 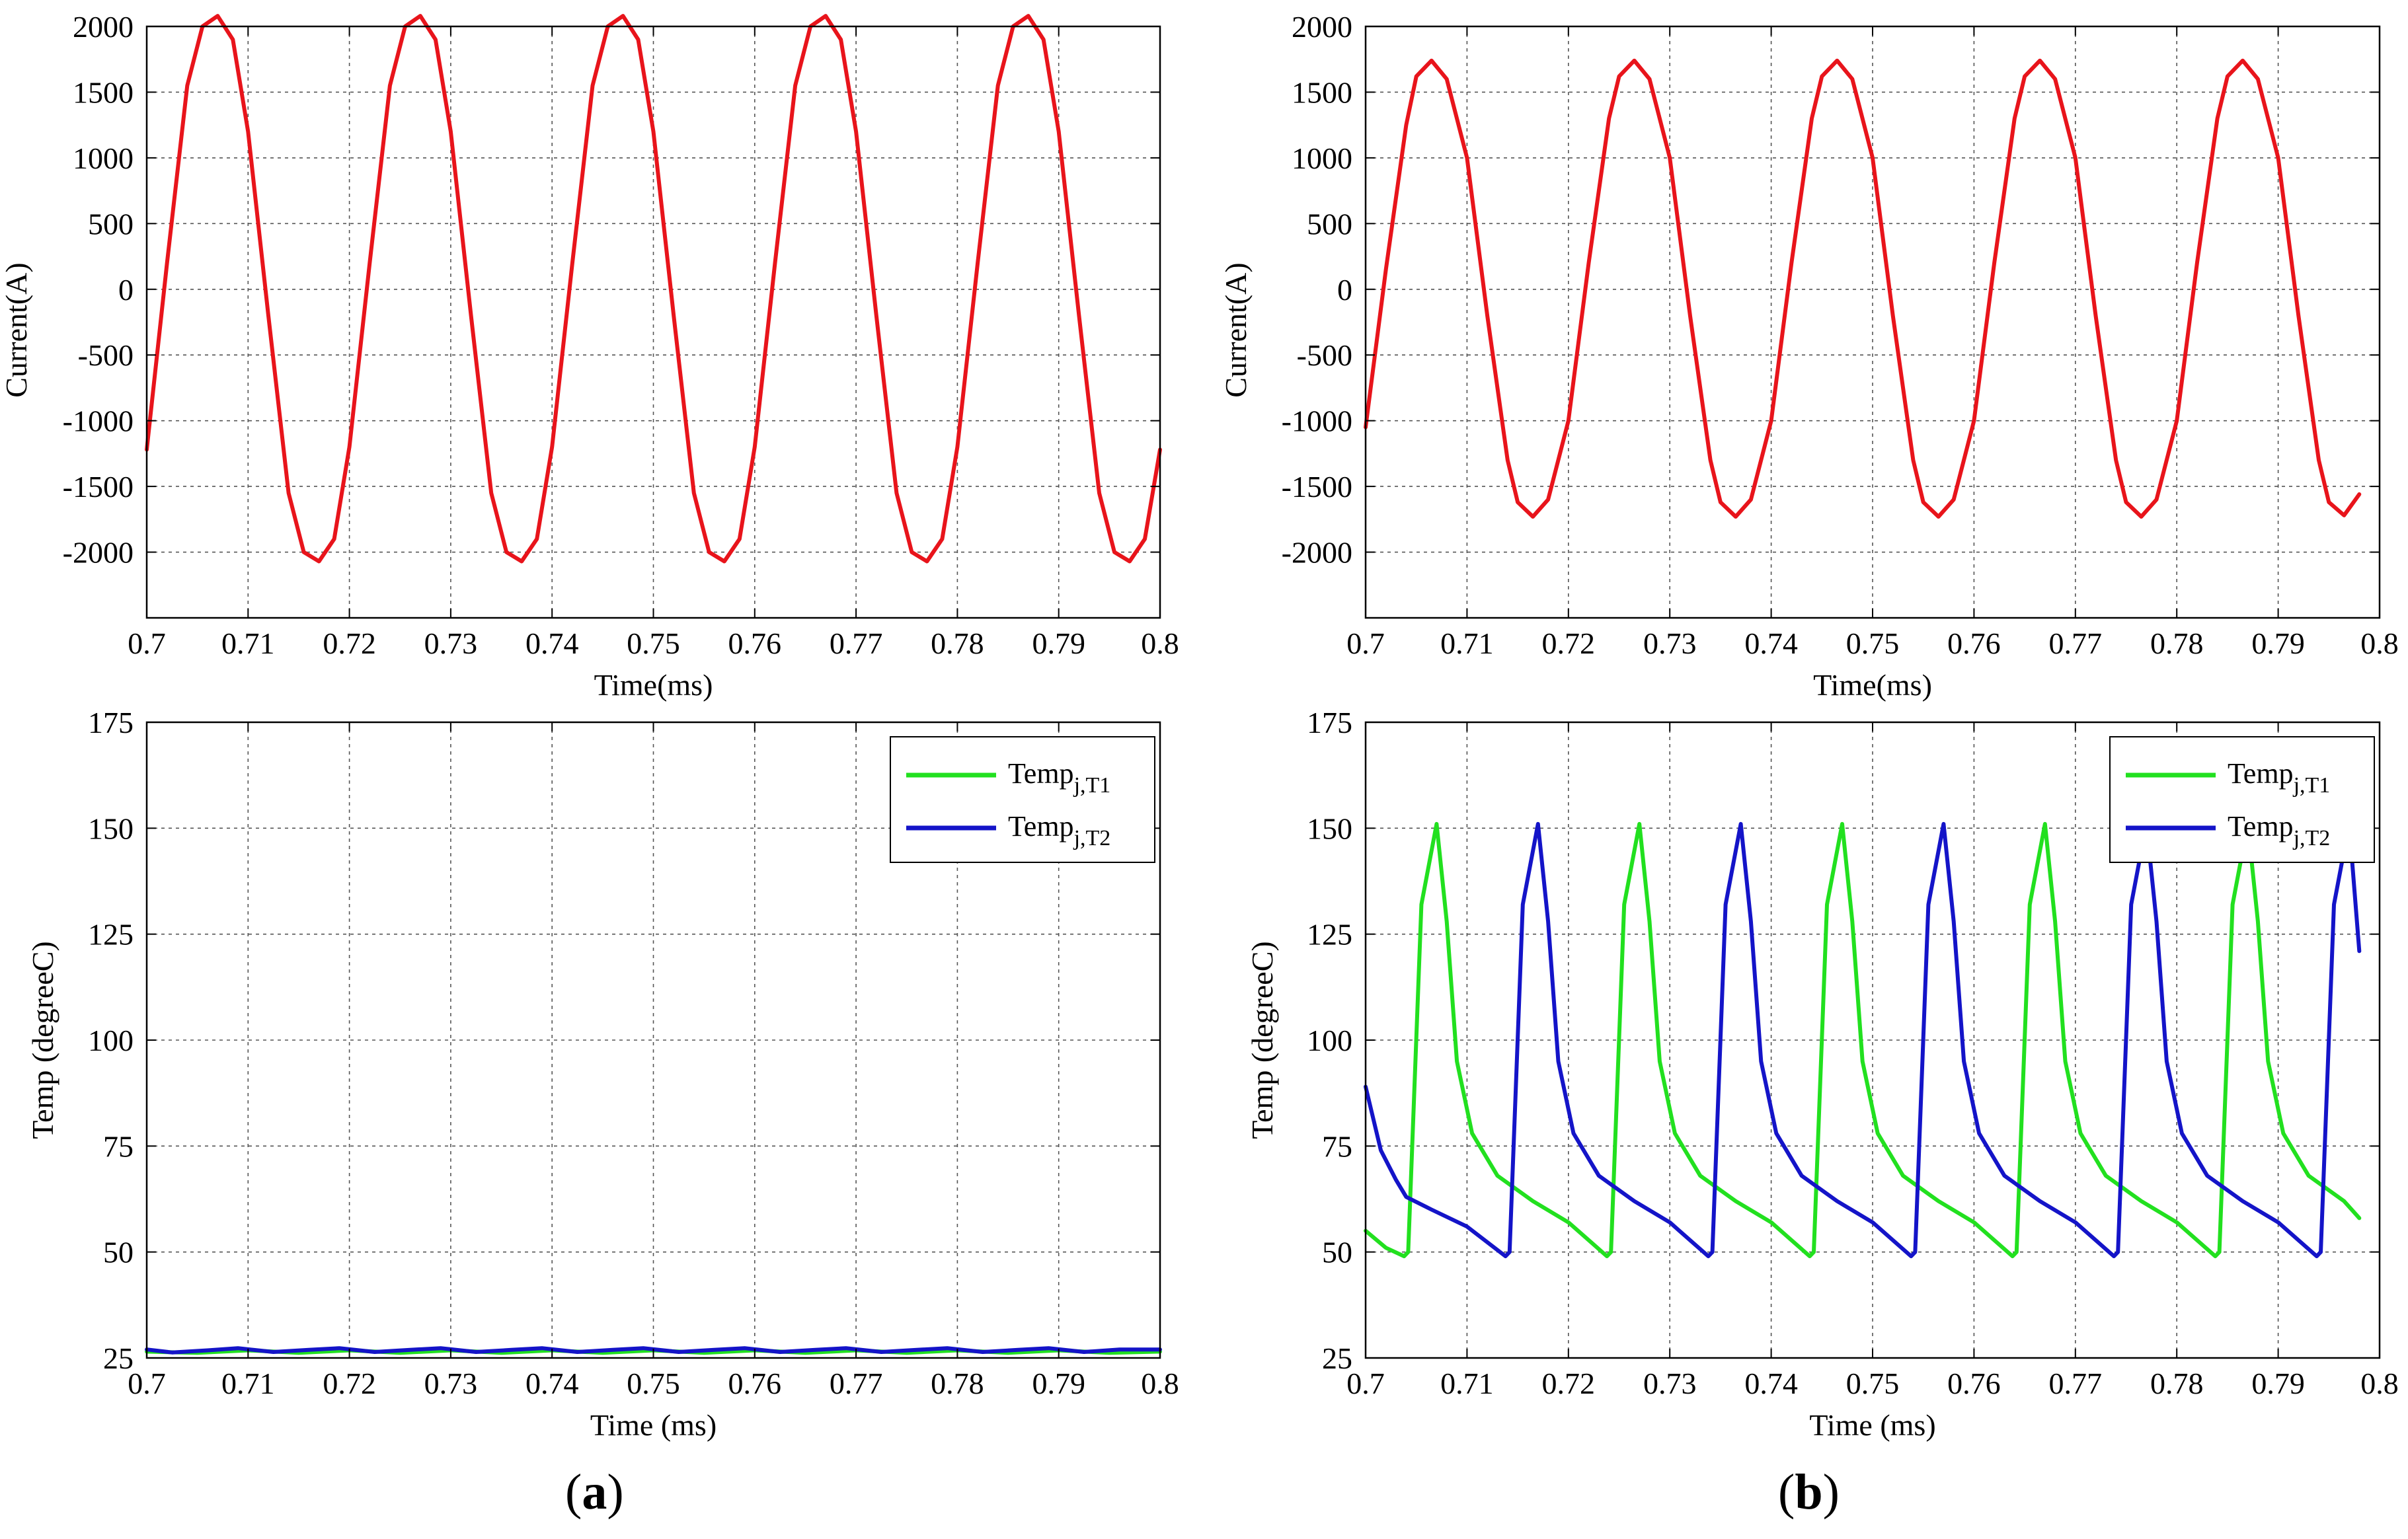 I want to click on panel-label-a-close: ), so click(x=615, y=1492).